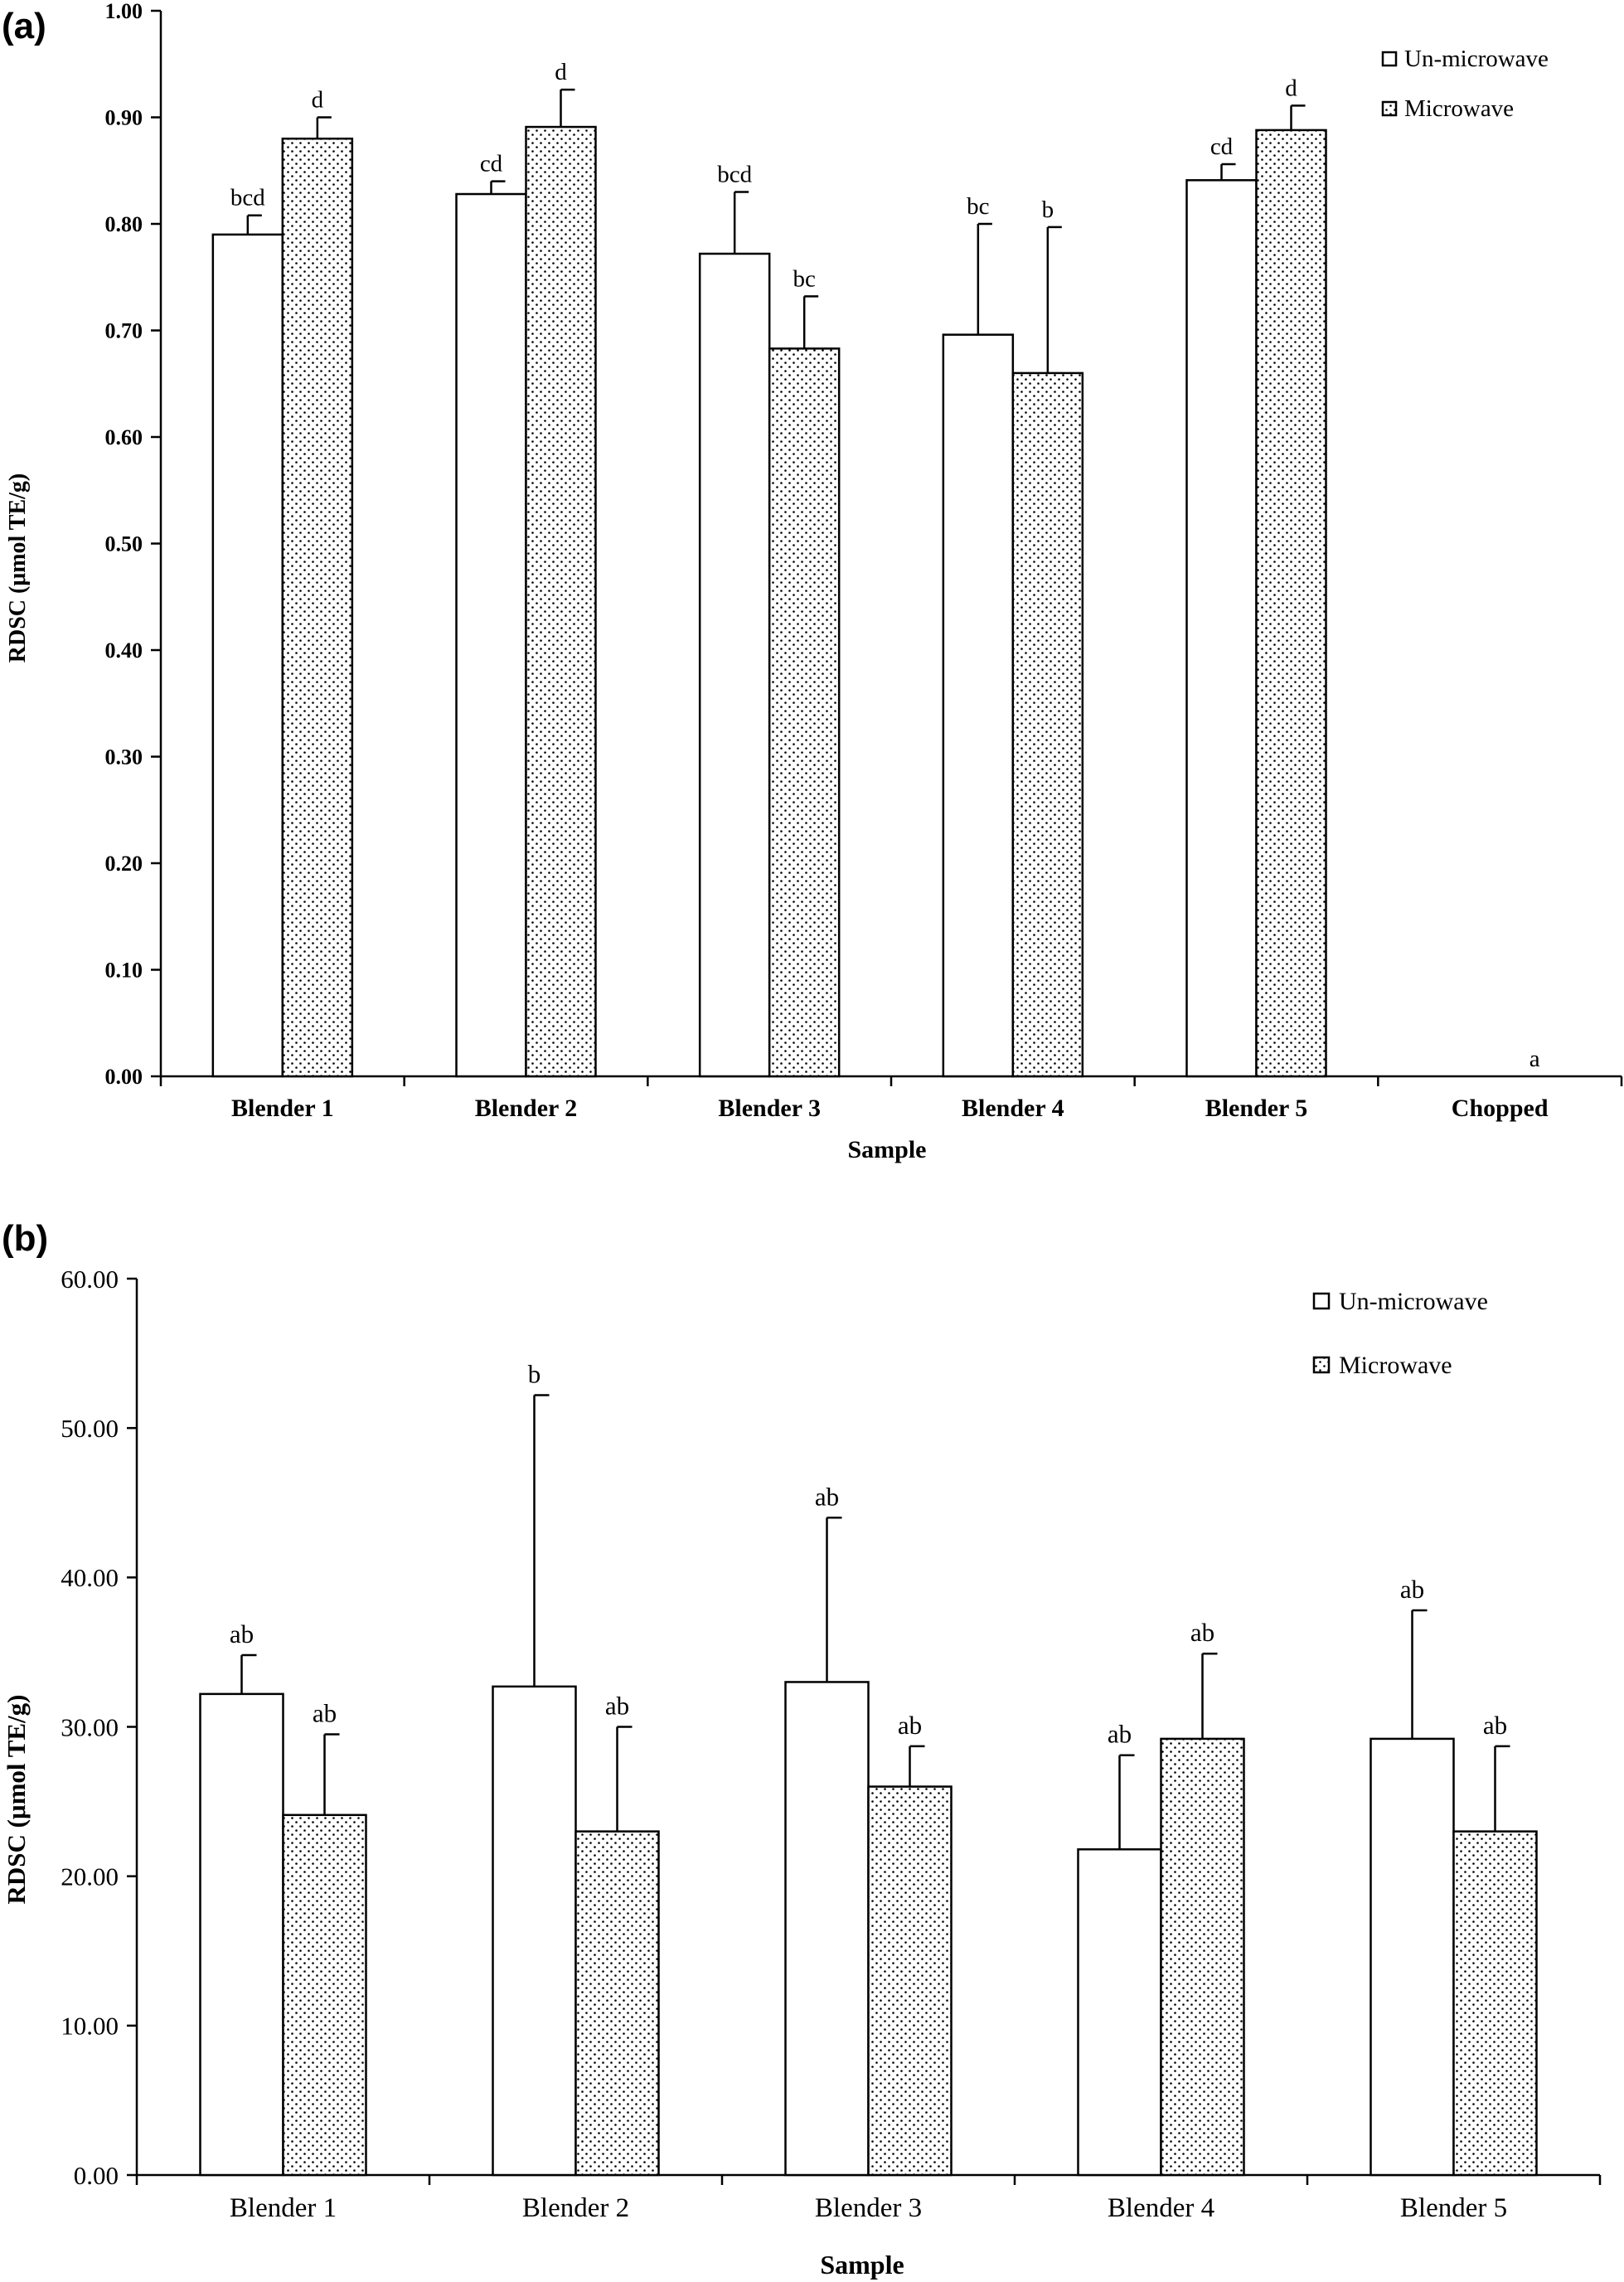  Describe the element at coordinates (124, 971) in the screenshot. I see `panel-a-y-tick-label: 0.10` at that location.